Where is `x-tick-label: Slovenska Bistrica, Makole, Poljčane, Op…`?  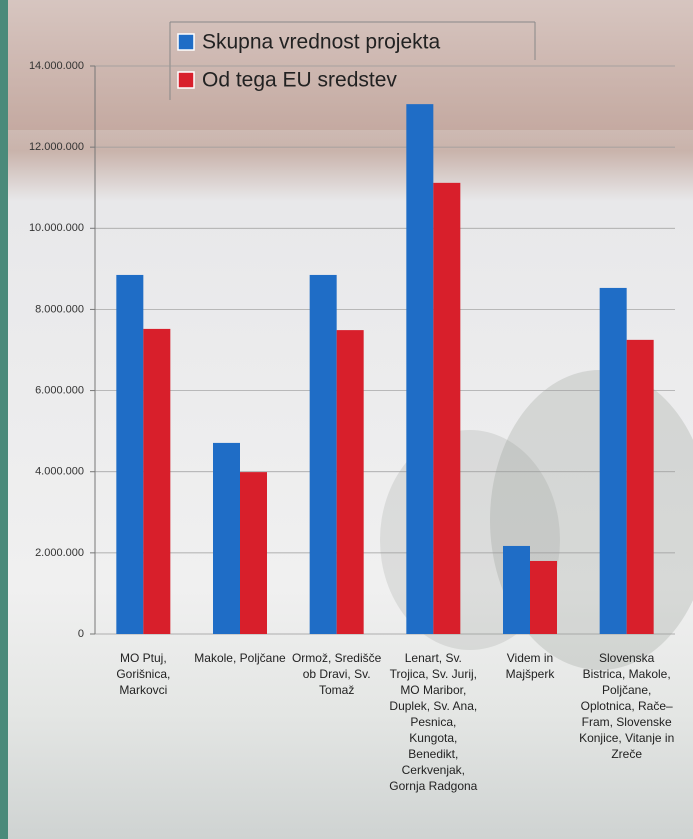
x-tick-label: Slovenska Bistrica, Makole, Poljčane, Op… is located at coordinates (627, 706).